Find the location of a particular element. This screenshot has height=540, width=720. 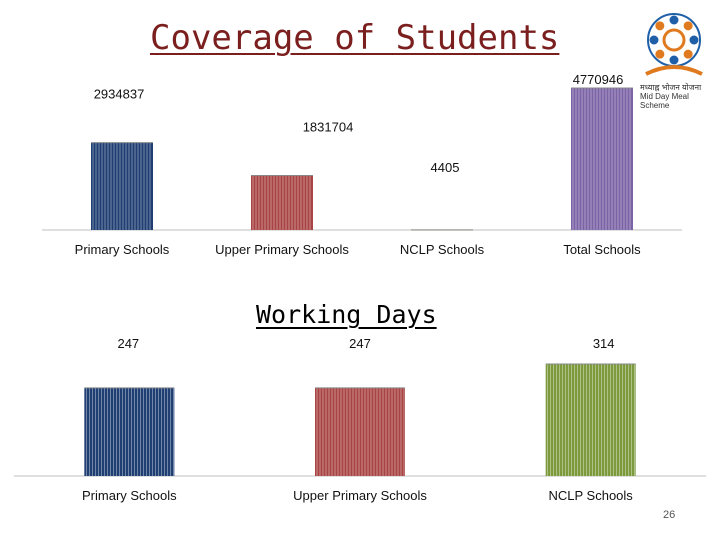

mid-day-meal-logo is located at coordinates (674, 54).